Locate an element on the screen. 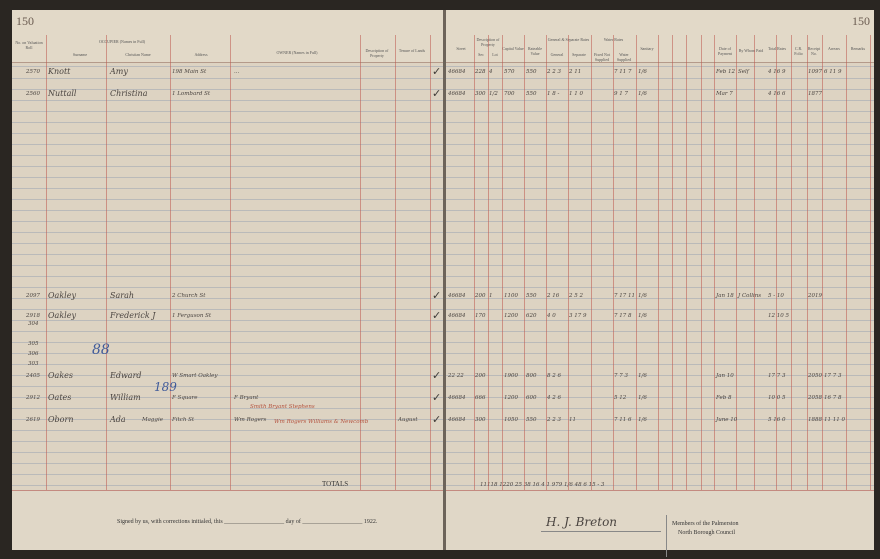 The image size is (880, 559). sub-valuation-no: 304 is located at coordinates (33, 324).